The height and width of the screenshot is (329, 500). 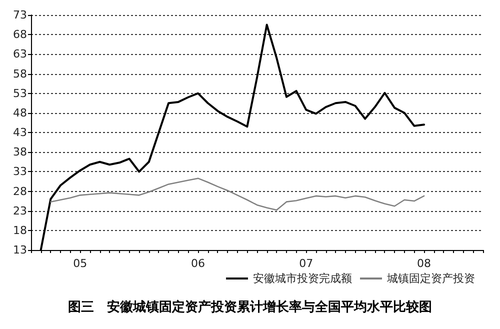 What do you see at coordinates (430, 278) in the screenshot?
I see `legend-label: 城镇固定资产投资` at bounding box center [430, 278].